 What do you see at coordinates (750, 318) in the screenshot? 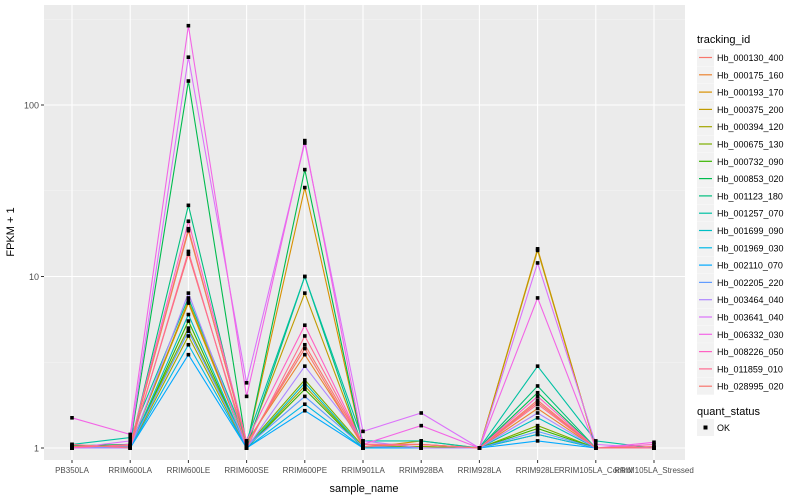
I see `legend-label: Hb_003641_040` at bounding box center [750, 318].